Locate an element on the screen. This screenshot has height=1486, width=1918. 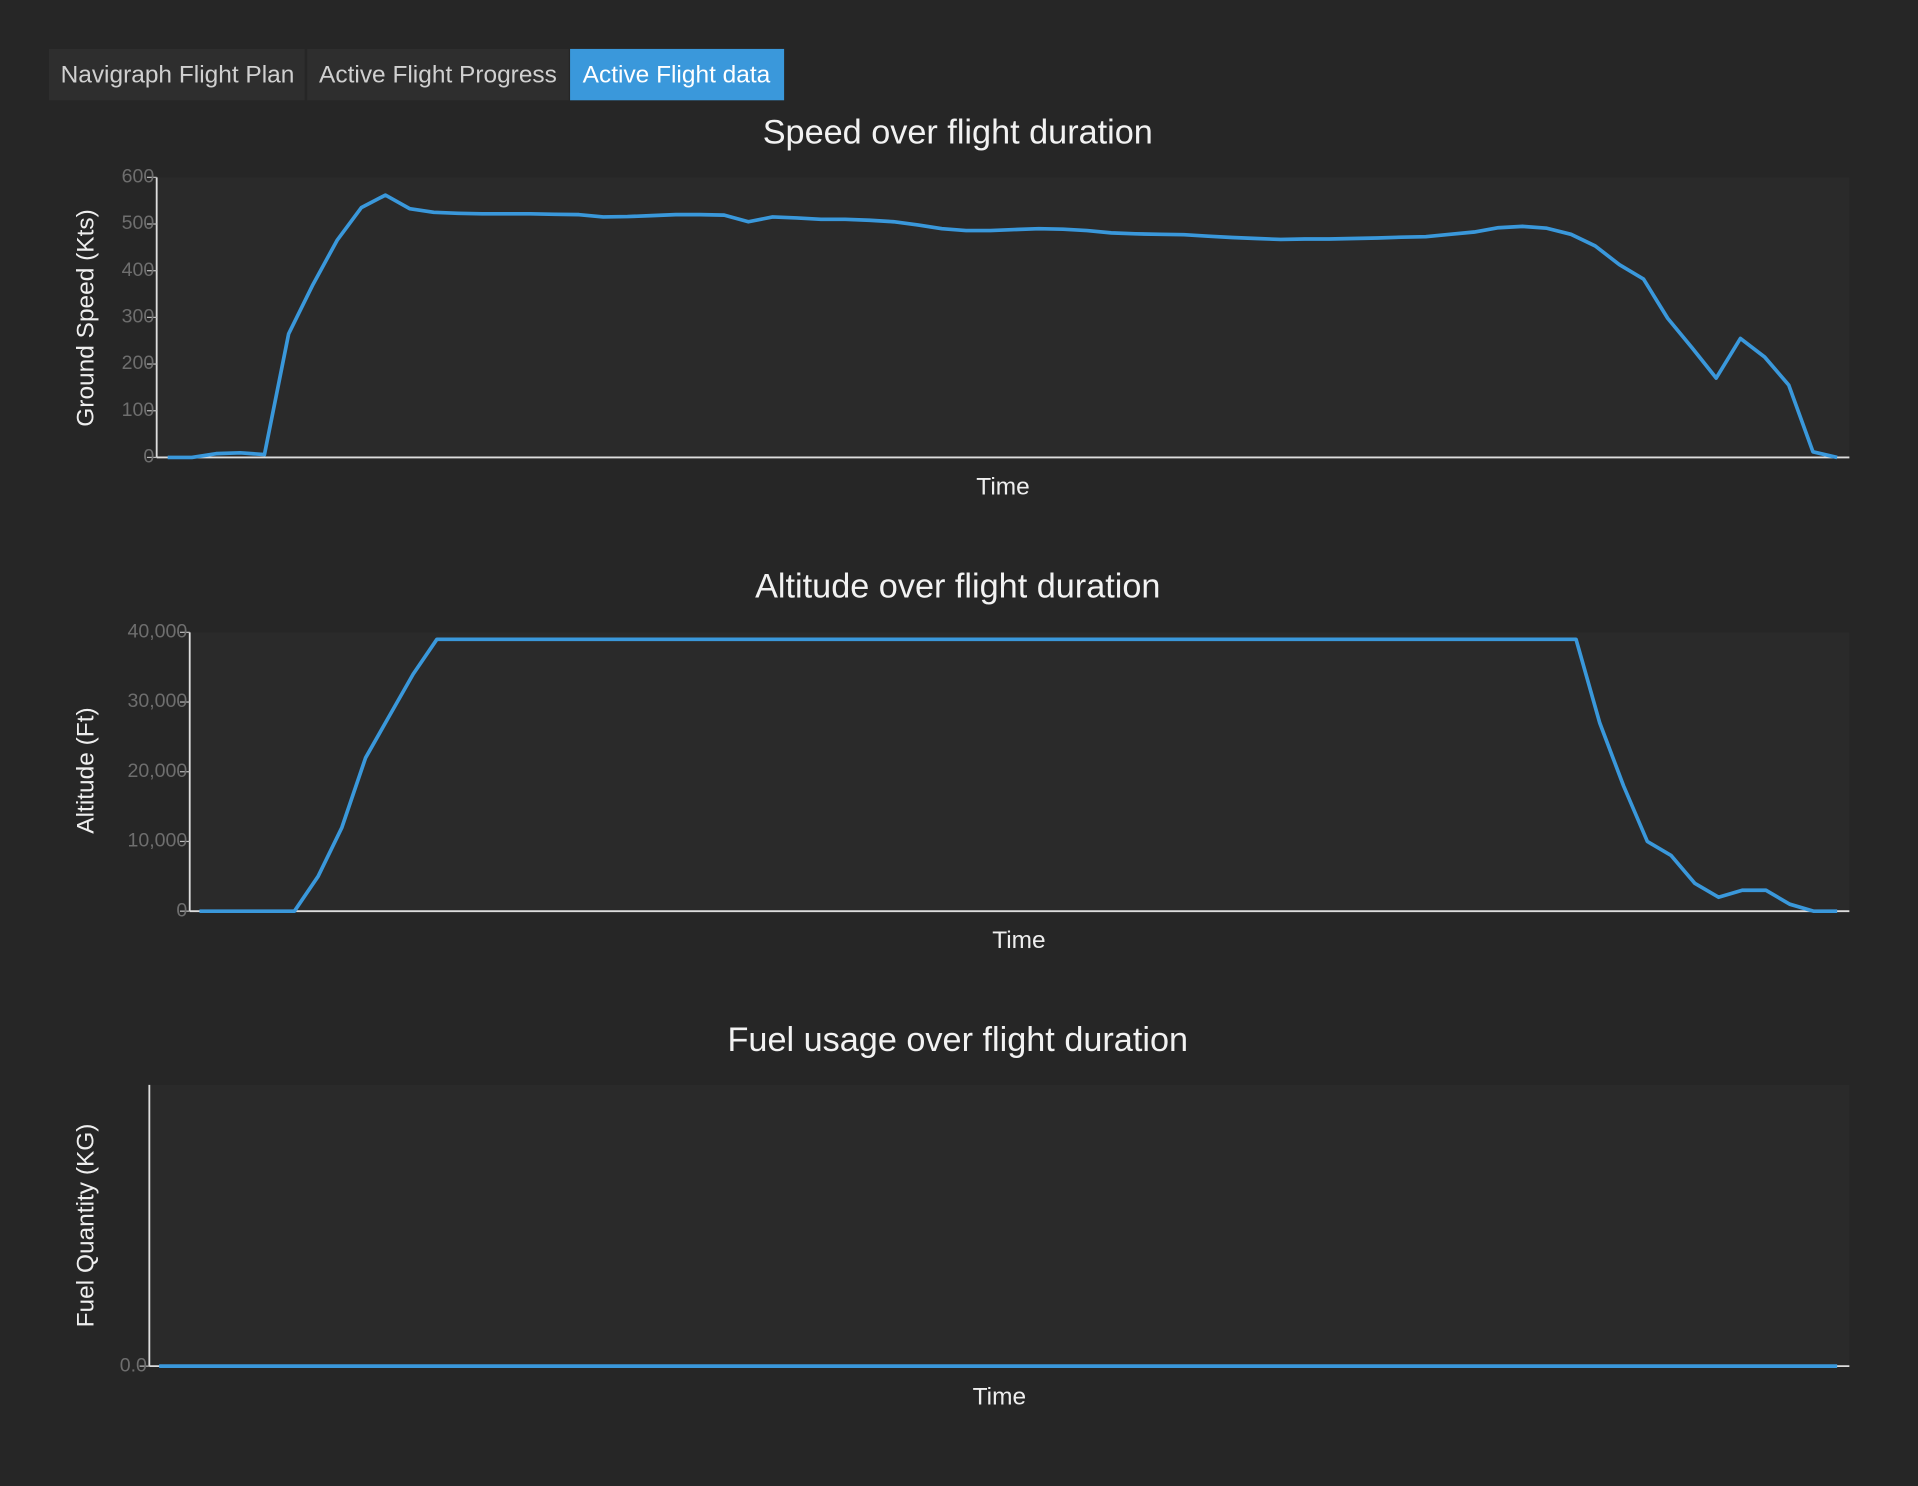
tab-active: Active Flight data is located at coordinates (677, 74).